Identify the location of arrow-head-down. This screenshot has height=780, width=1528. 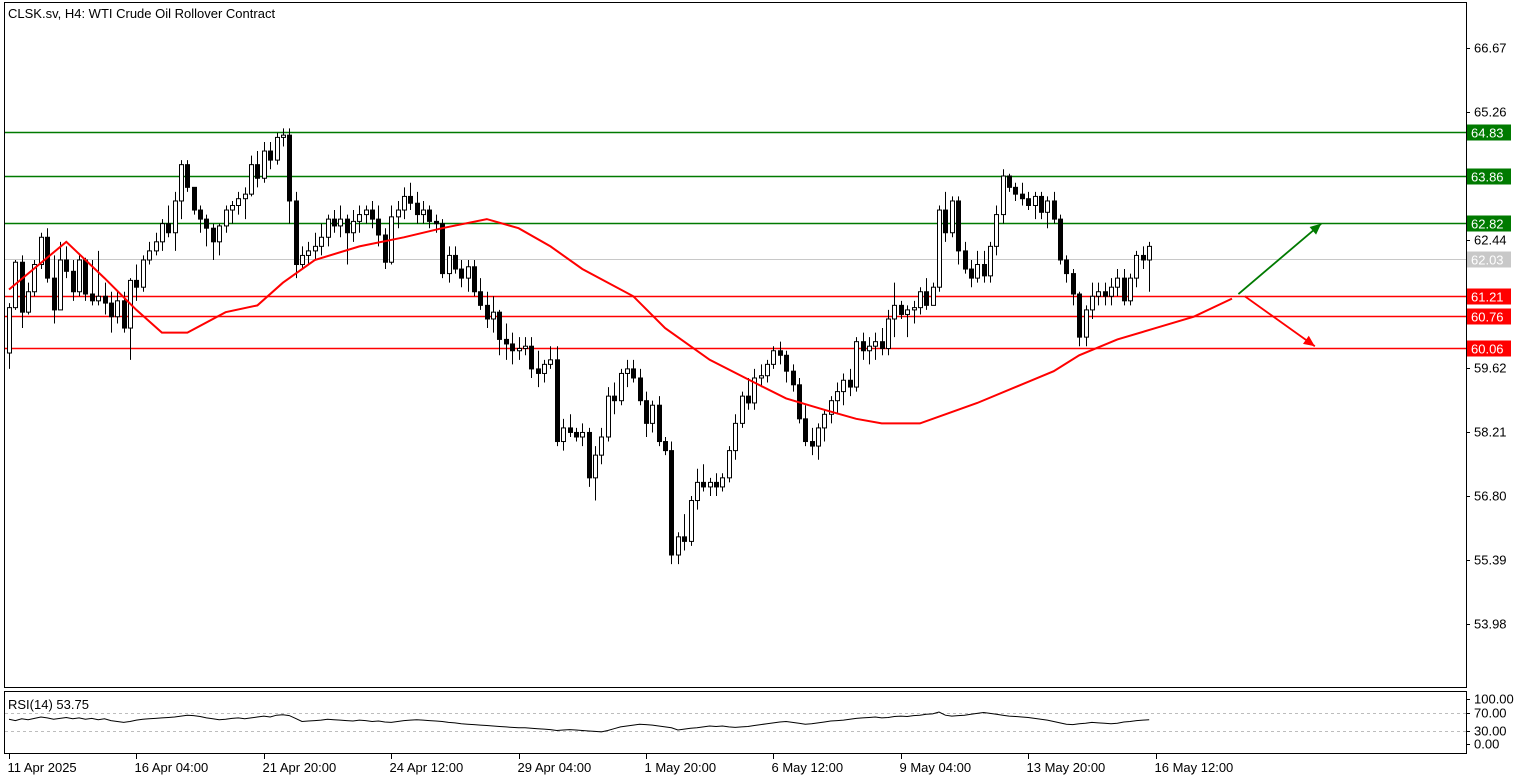
(1308, 341).